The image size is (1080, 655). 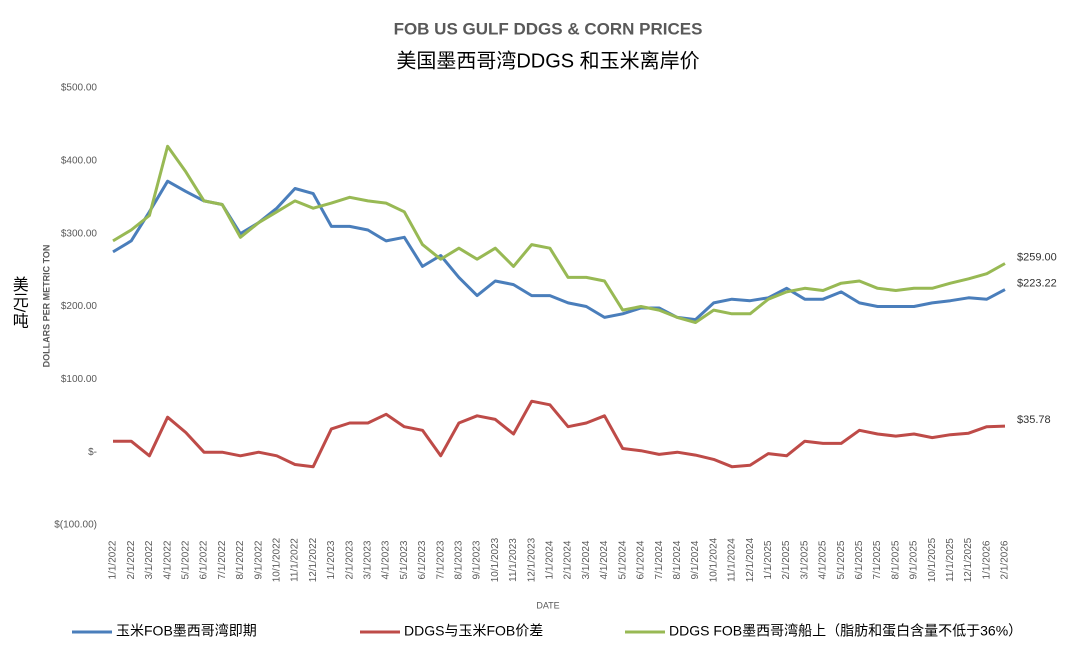 What do you see at coordinates (513, 560) in the screenshot?
I see `x-tick-label: 11/1/2023` at bounding box center [513, 560].